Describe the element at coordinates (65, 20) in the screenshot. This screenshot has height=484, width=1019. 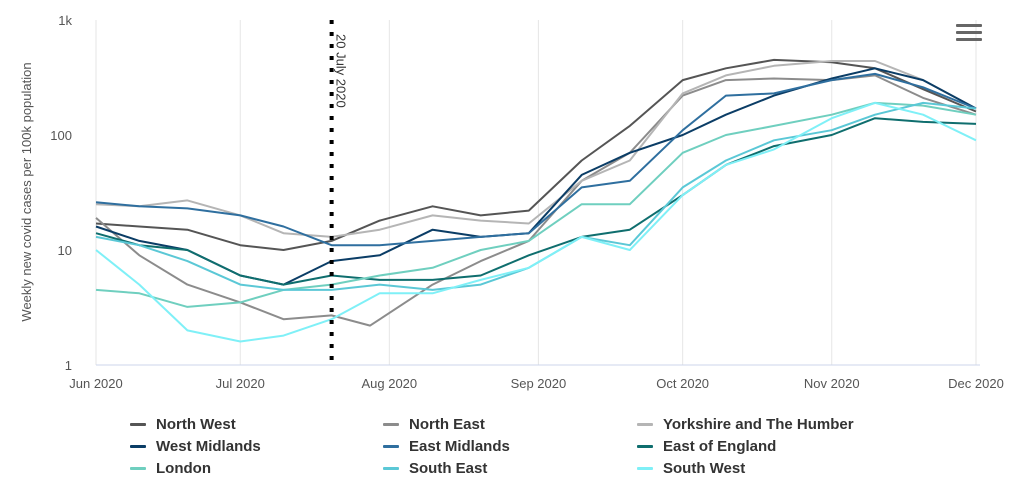
I see `y-tick-label: 1k` at that location.